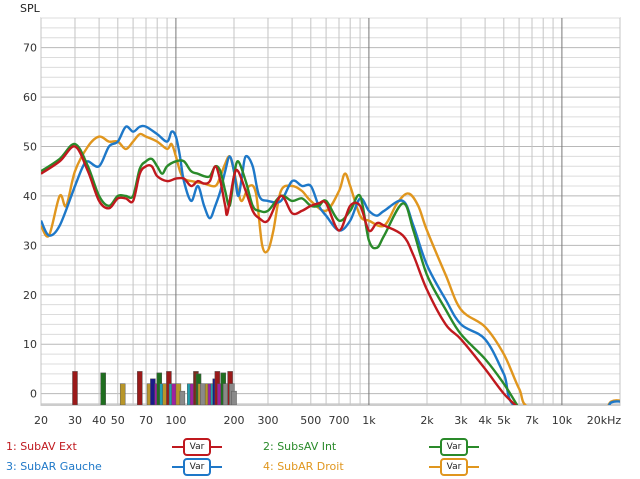  I want to click on y-tick-label: 50, so click(30, 147).